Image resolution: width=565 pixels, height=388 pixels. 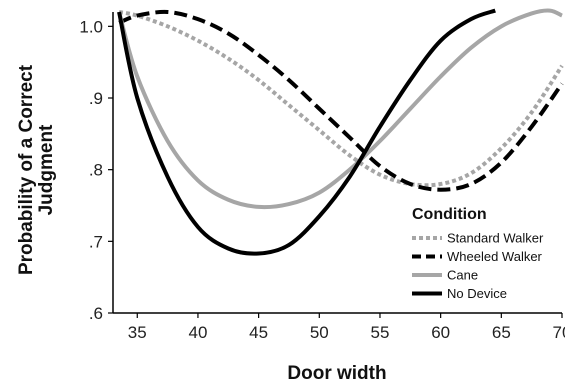 What do you see at coordinates (258, 332) in the screenshot?
I see `x-tick-label: 45` at bounding box center [258, 332].